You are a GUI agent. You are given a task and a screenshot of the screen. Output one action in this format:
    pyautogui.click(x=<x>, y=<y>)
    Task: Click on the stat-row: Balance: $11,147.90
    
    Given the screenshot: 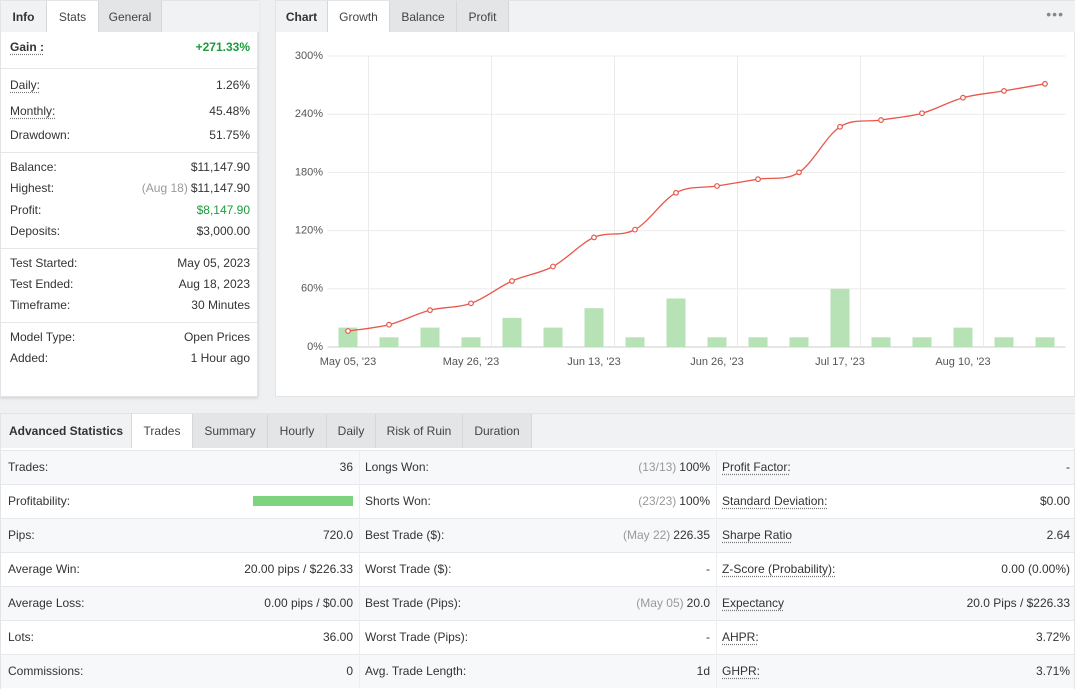 What is the action you would take?
    pyautogui.click(x=130, y=167)
    